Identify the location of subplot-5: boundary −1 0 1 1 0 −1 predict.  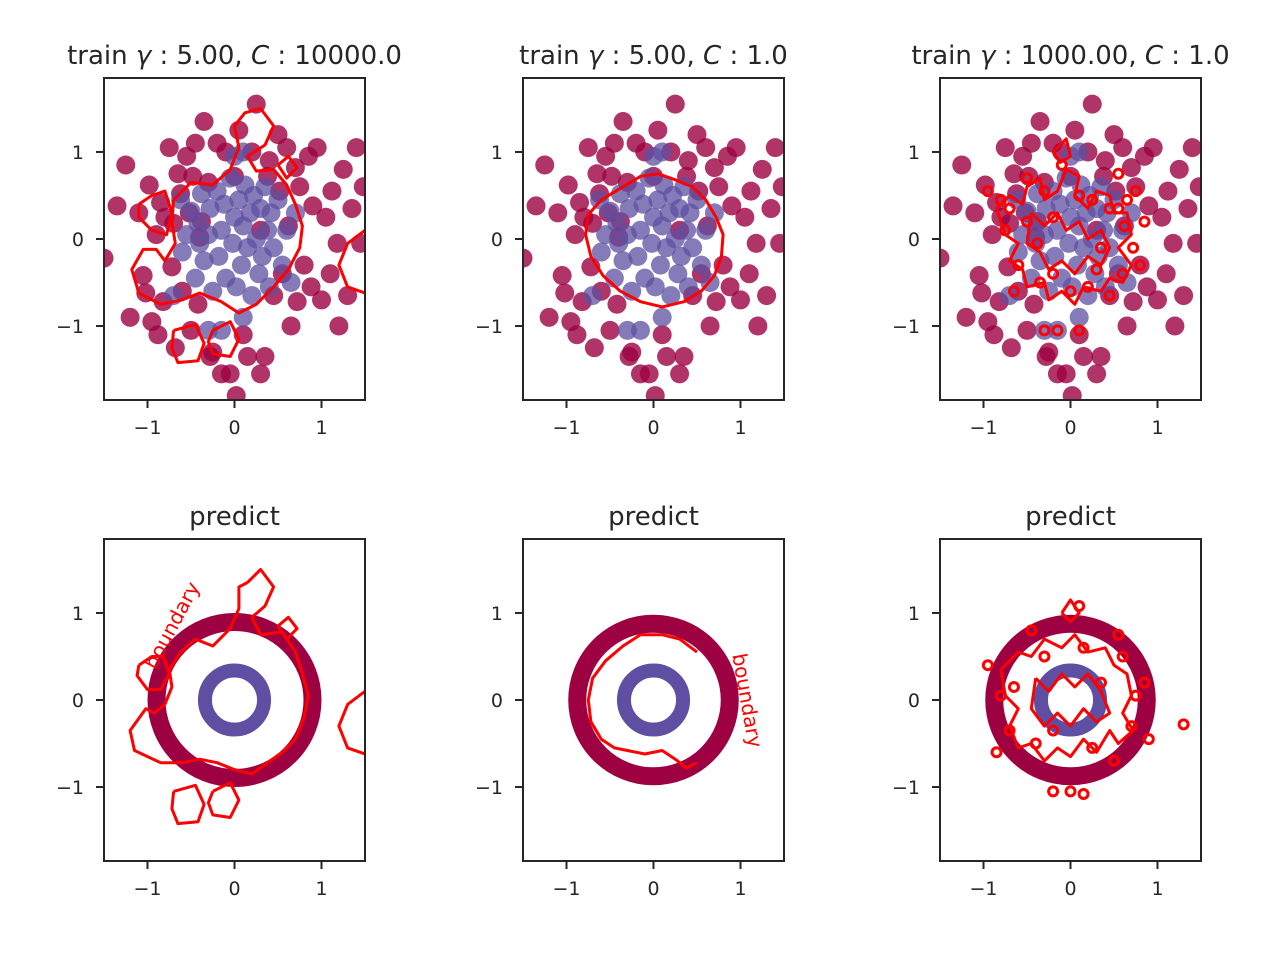
(630, 701).